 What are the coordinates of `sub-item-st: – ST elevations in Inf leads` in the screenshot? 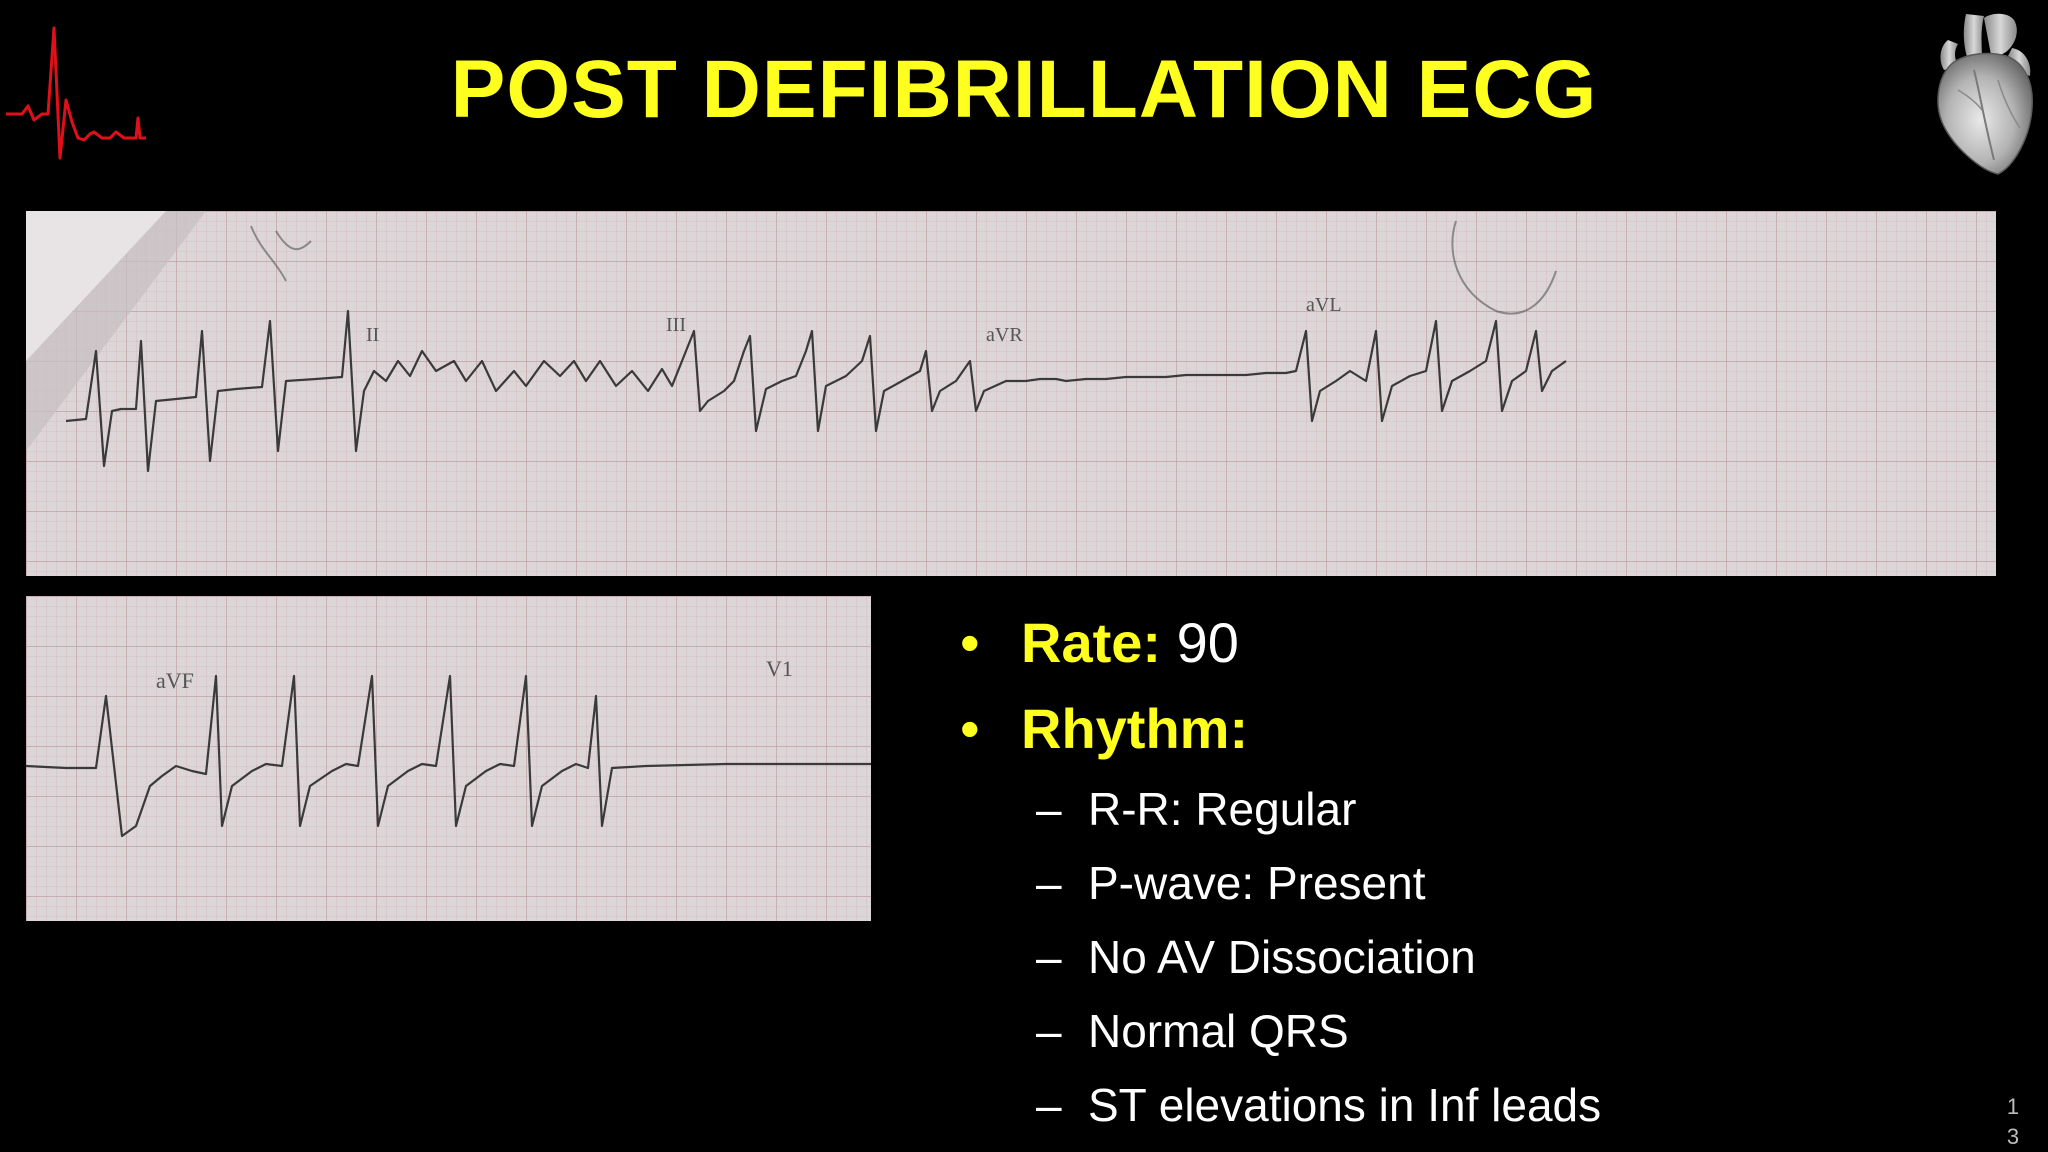 It's located at (1460, 1105).